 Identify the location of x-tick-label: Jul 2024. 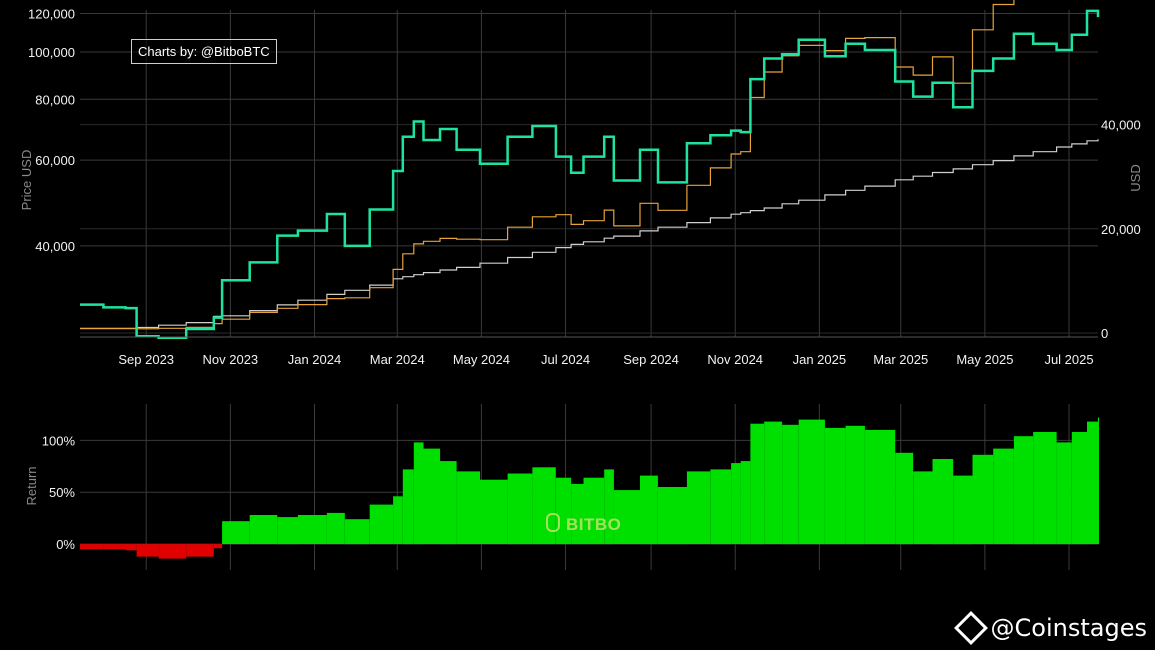
(565, 359).